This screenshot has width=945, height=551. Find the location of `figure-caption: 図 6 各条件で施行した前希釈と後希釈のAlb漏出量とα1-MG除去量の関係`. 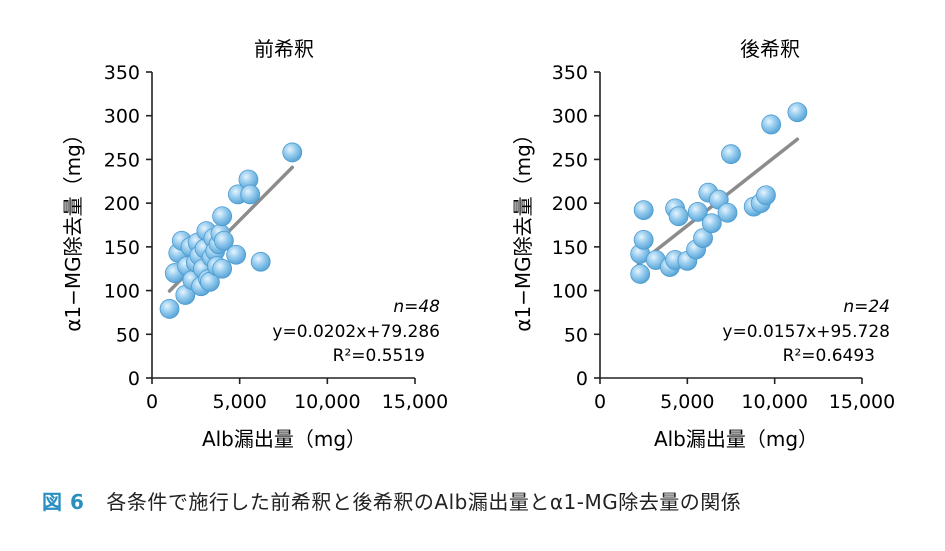

figure-caption: 図 6 各条件で施行した前希釈と後希釈のAlb漏出量とα1-MG除去量の関係 is located at coordinates (391, 500).